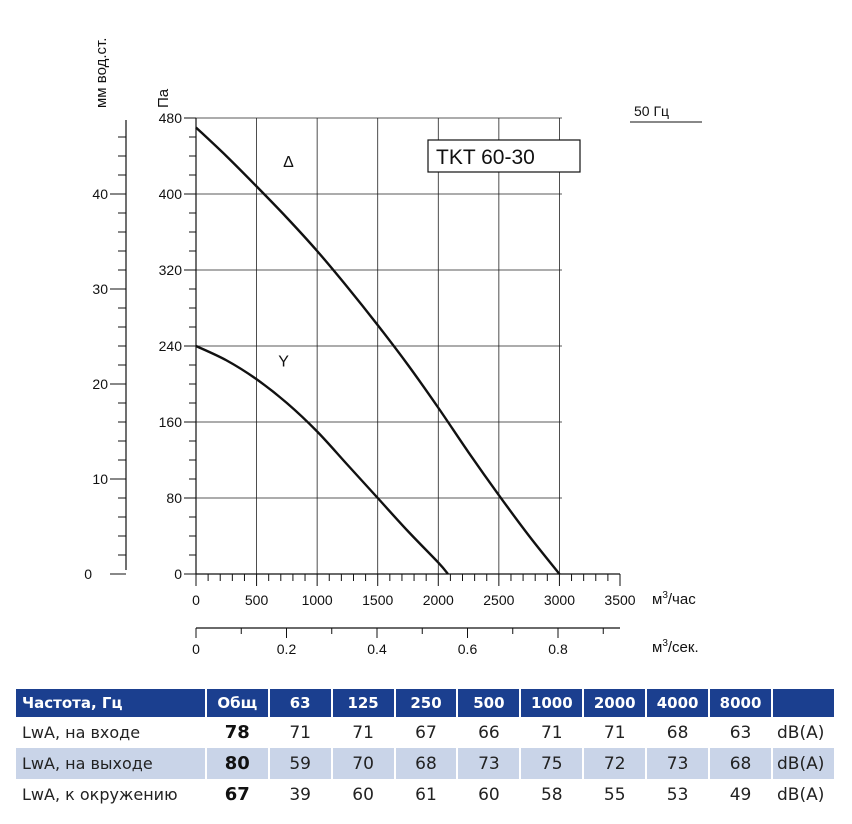 This screenshot has width=852, height=824. Describe the element at coordinates (300, 732) in the screenshot. I see `cell-63: 71` at that location.